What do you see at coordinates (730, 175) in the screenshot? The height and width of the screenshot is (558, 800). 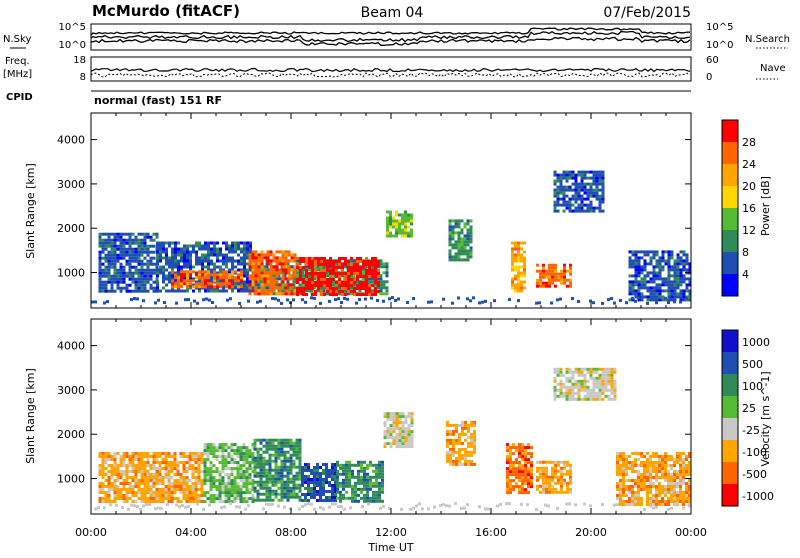 I see `colorbar-segment` at bounding box center [730, 175].